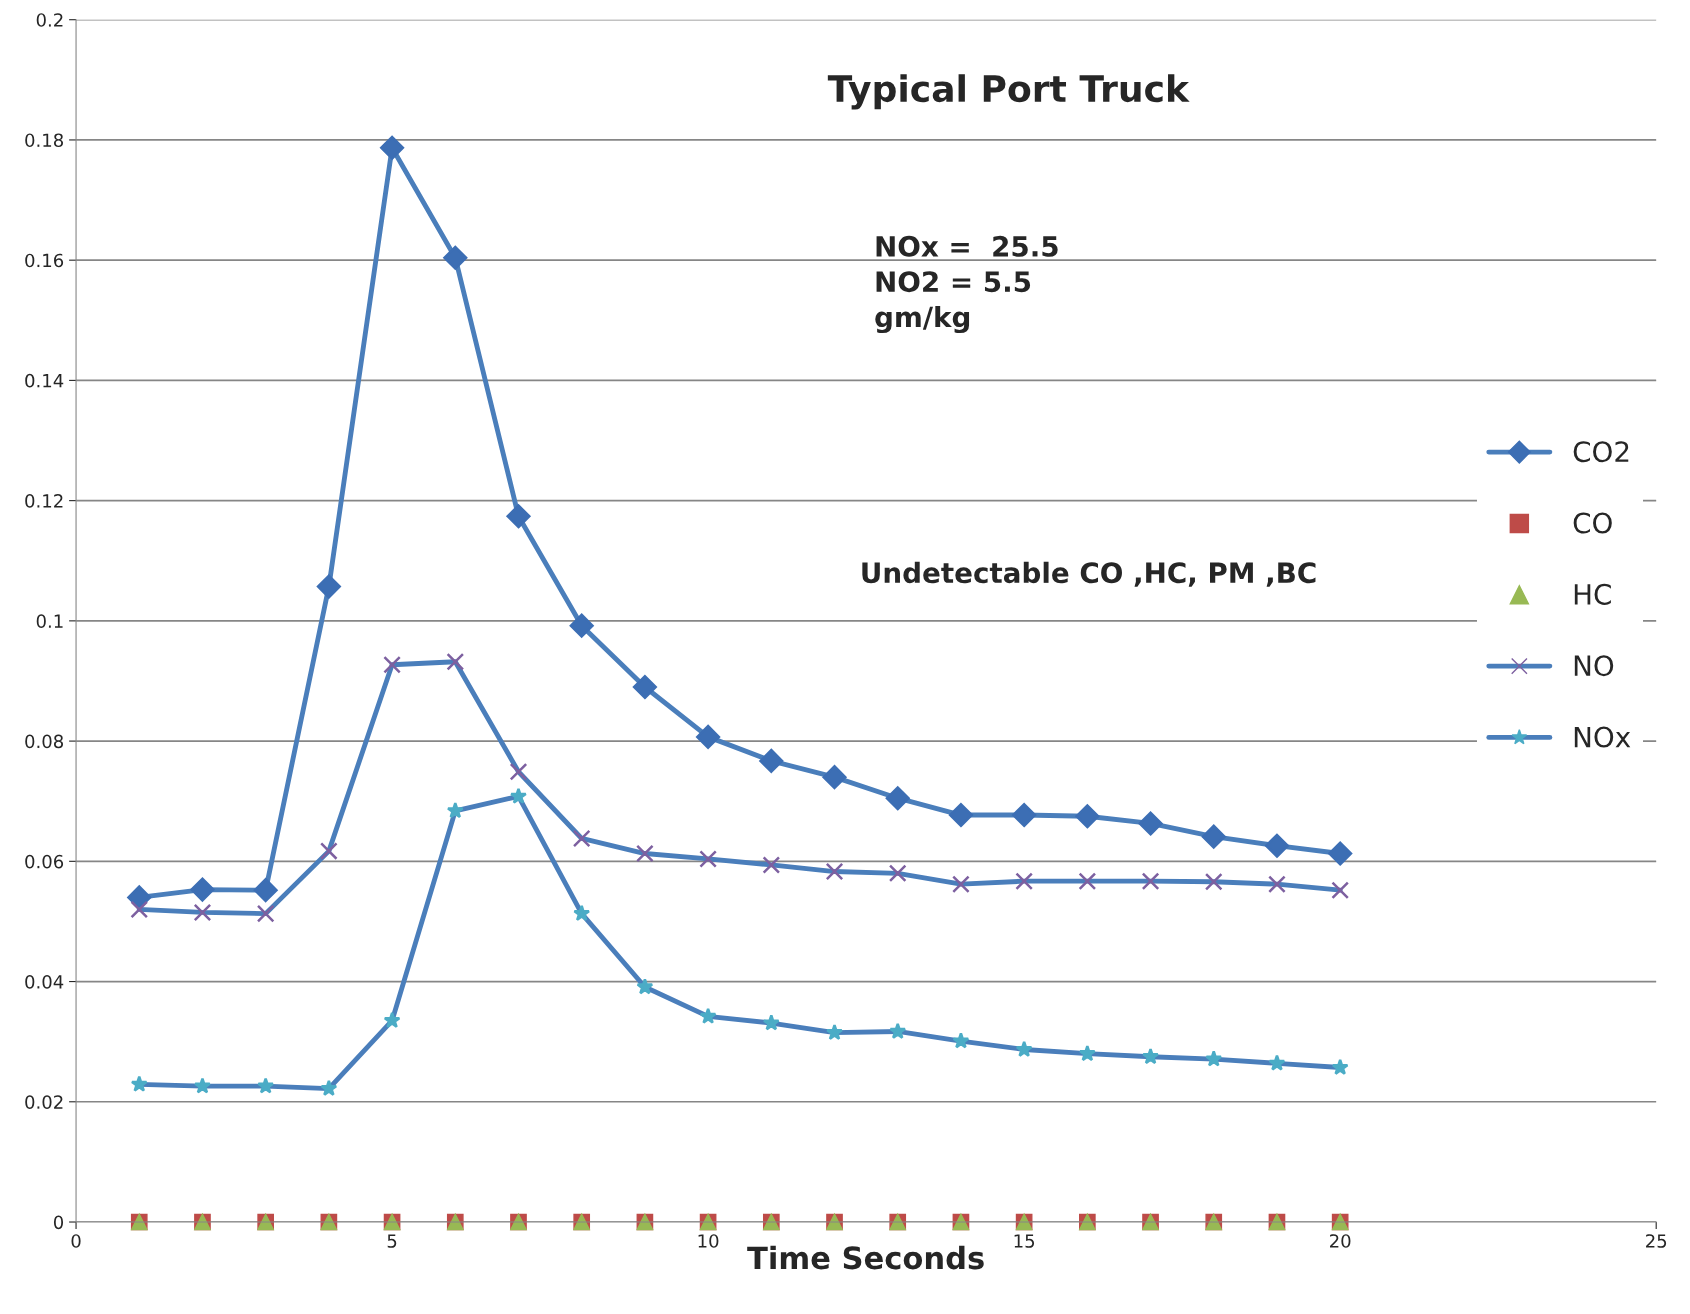 This screenshot has width=1690, height=1314. I want to click on y-tick-label: 0.1, so click(49, 621).